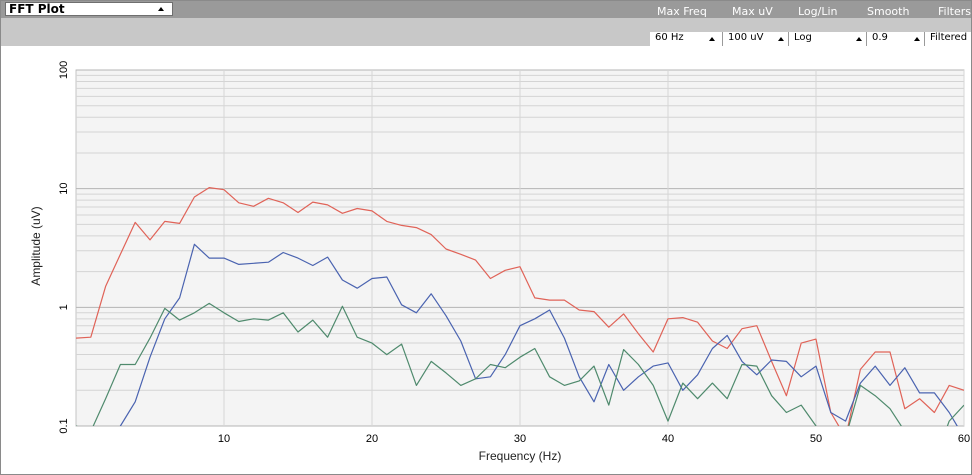 The width and height of the screenshot is (972, 475). Describe the element at coordinates (880, 37) in the screenshot. I see `smooth-value: 0.9` at that location.